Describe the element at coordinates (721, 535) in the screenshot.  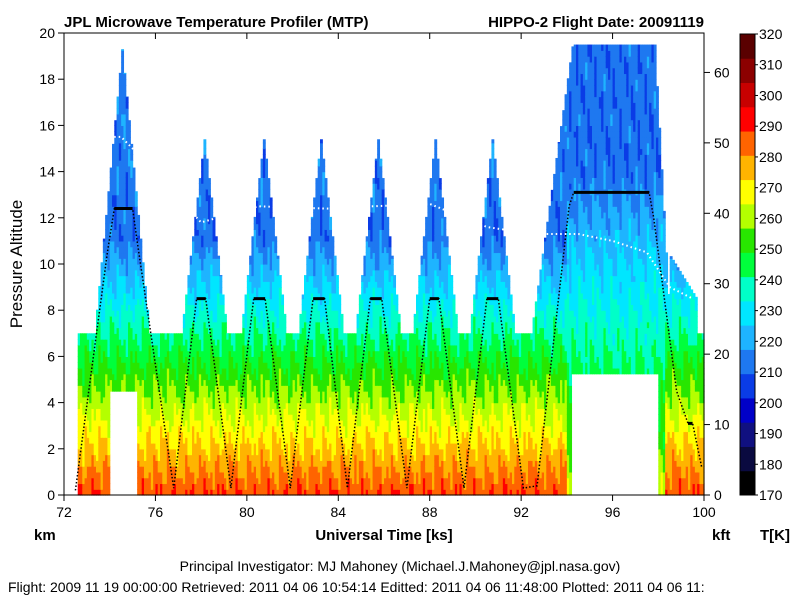
I see `kft-unit-label: kft` at that location.